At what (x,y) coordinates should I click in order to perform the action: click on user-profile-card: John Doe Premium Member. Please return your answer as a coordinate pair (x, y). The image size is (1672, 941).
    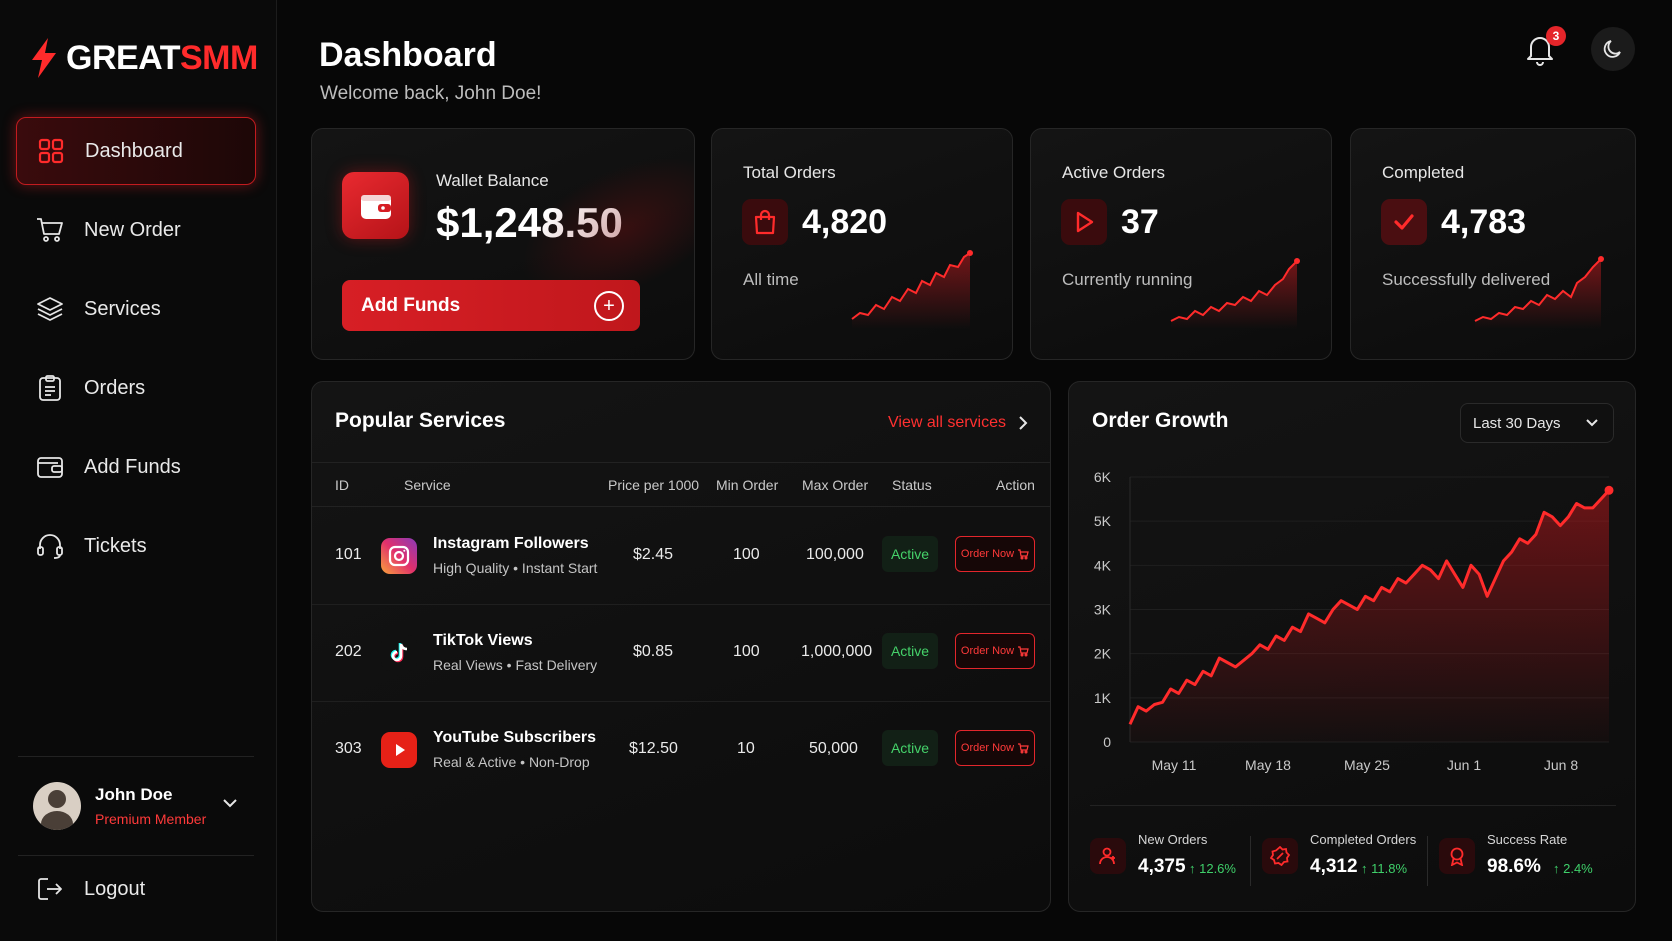
    Looking at the image, I should click on (136, 806).